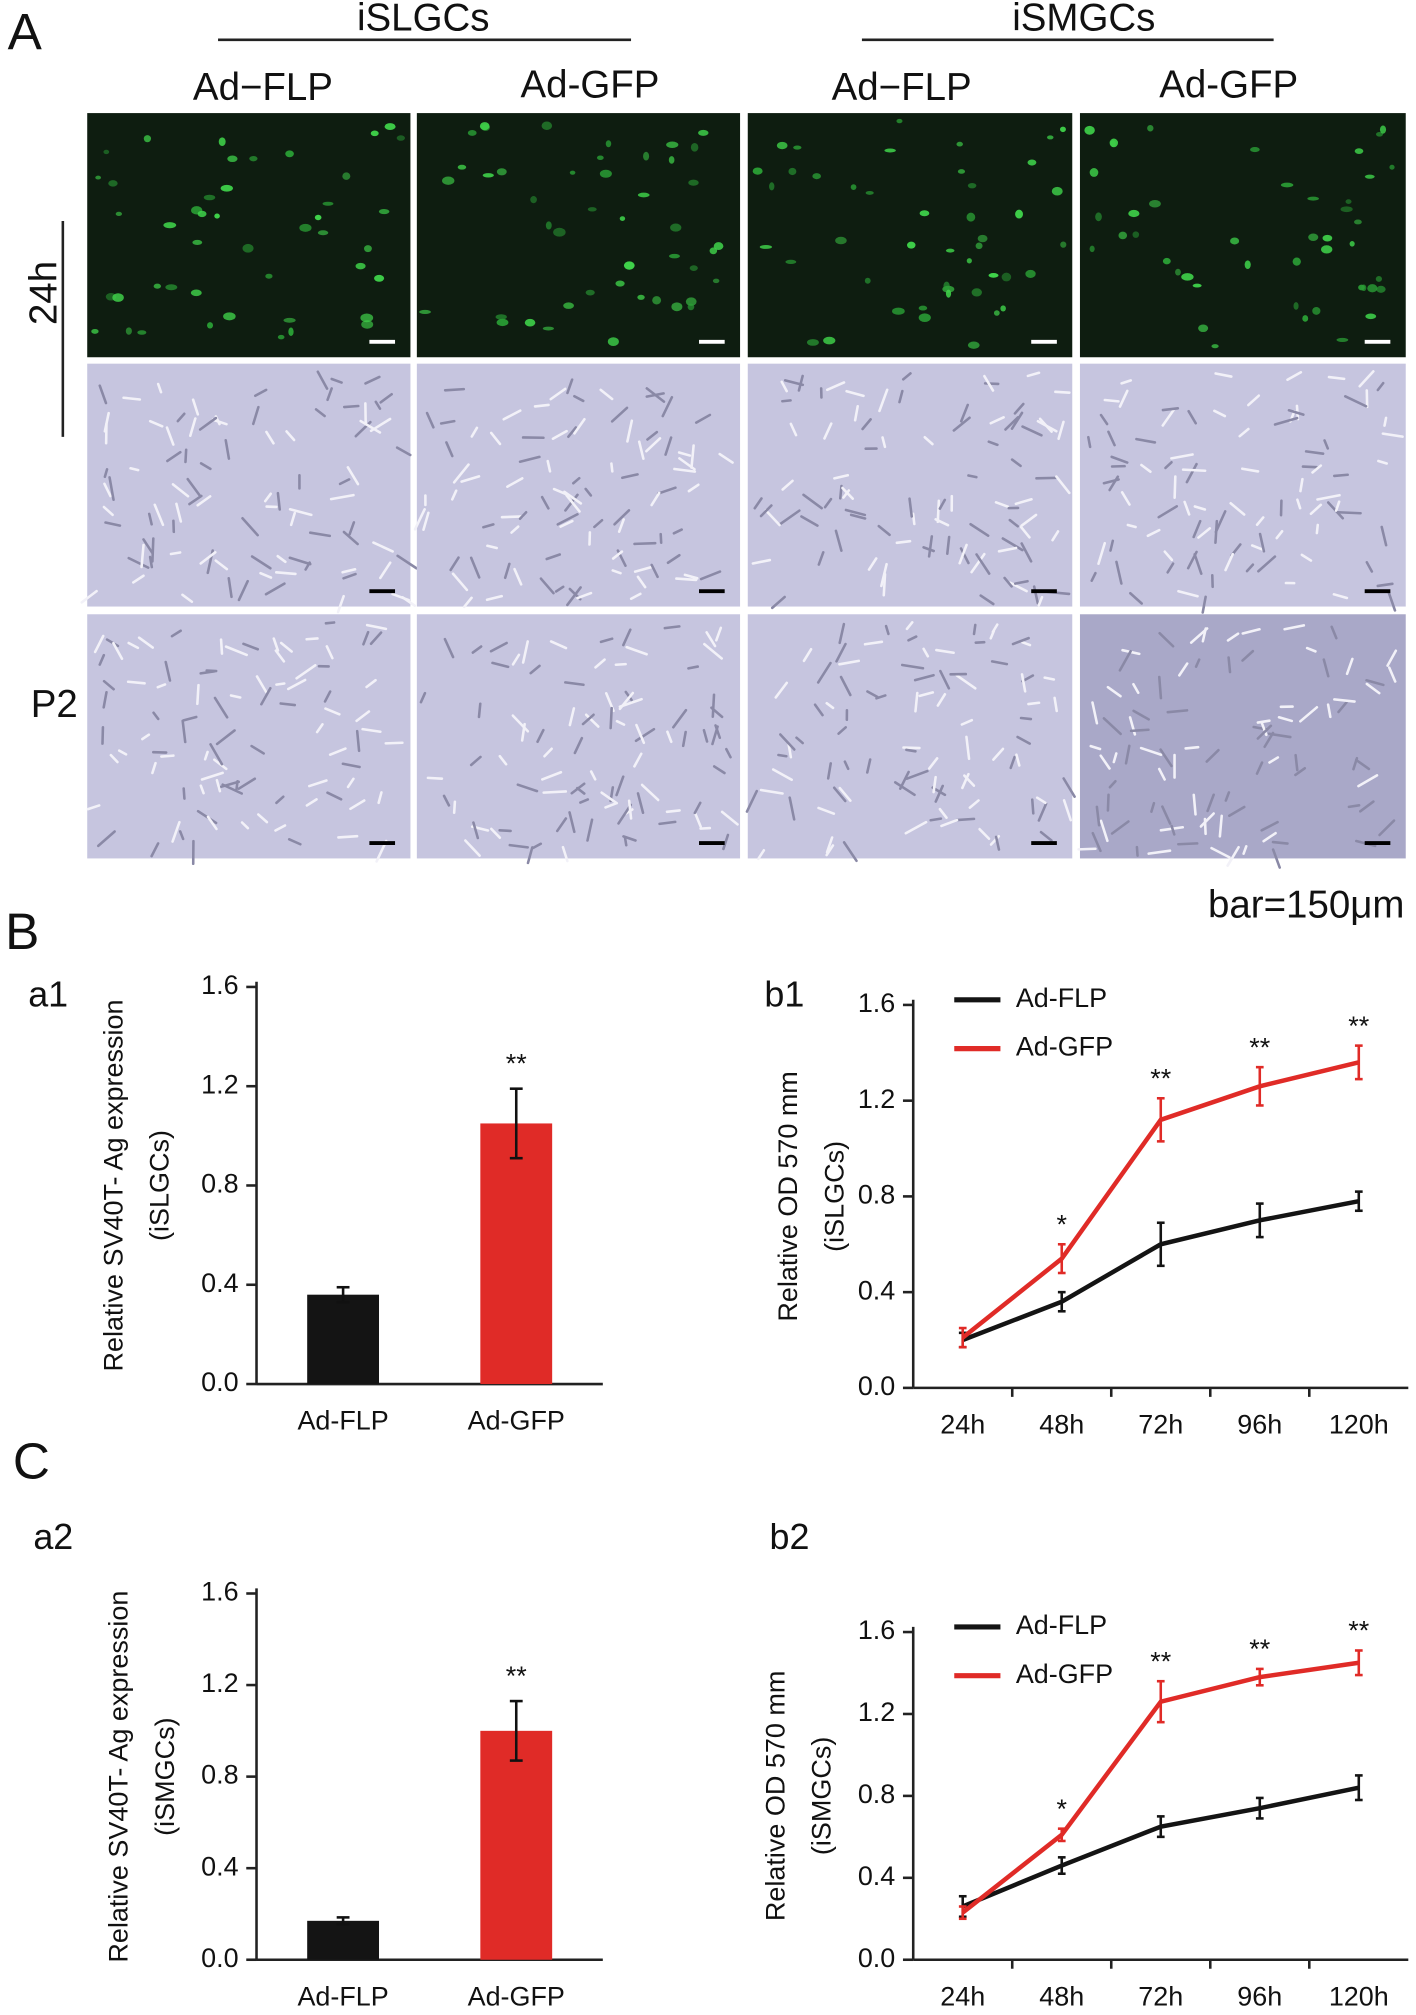 Image resolution: width=1416 pixels, height=2015 pixels. Describe the element at coordinates (1359, 1996) in the screenshot. I see `x-tick-label: 120h` at that location.